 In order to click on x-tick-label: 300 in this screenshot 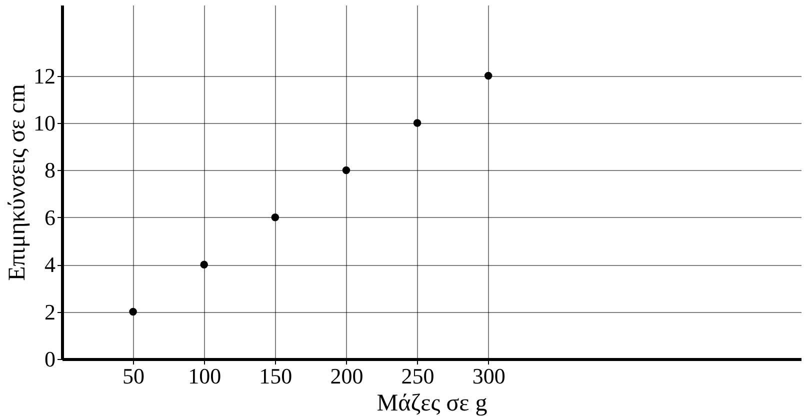, I will do `click(489, 376)`.